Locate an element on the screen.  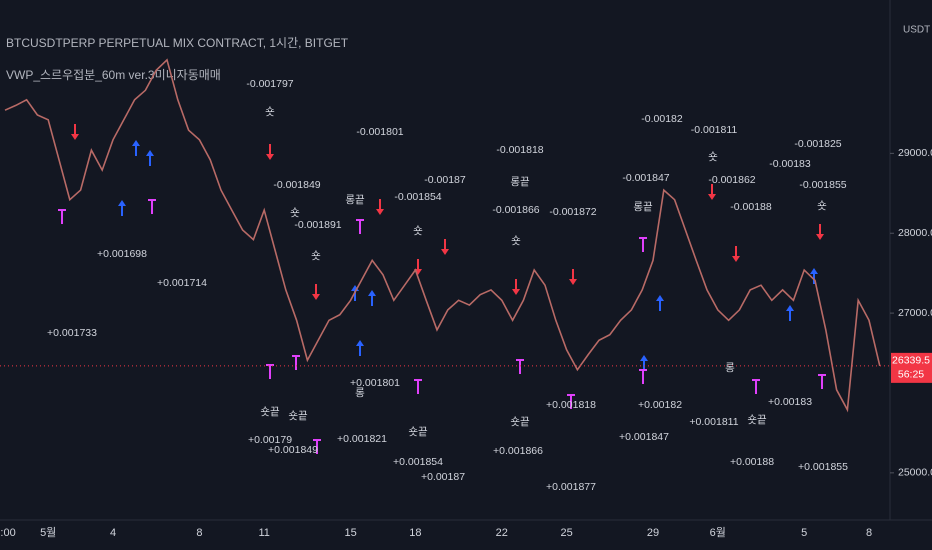
x-tick-label: 15 is located at coordinates (350, 533).